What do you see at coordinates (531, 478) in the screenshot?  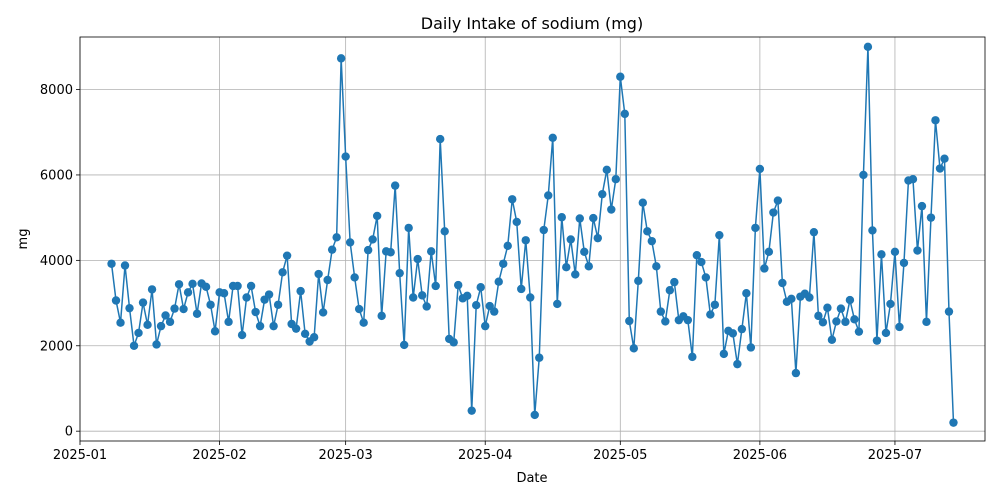 I see `x-axis-label: Date` at bounding box center [531, 478].